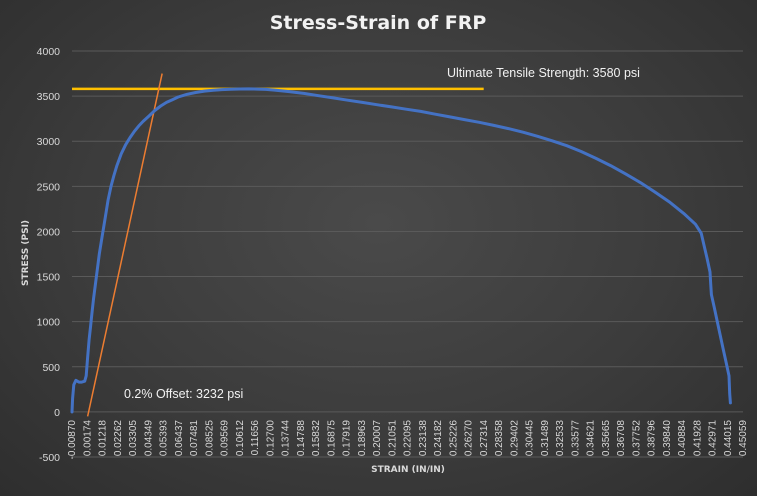 This screenshot has height=496, width=757. I want to click on x-tick-label: 0.34621, so click(591, 438).